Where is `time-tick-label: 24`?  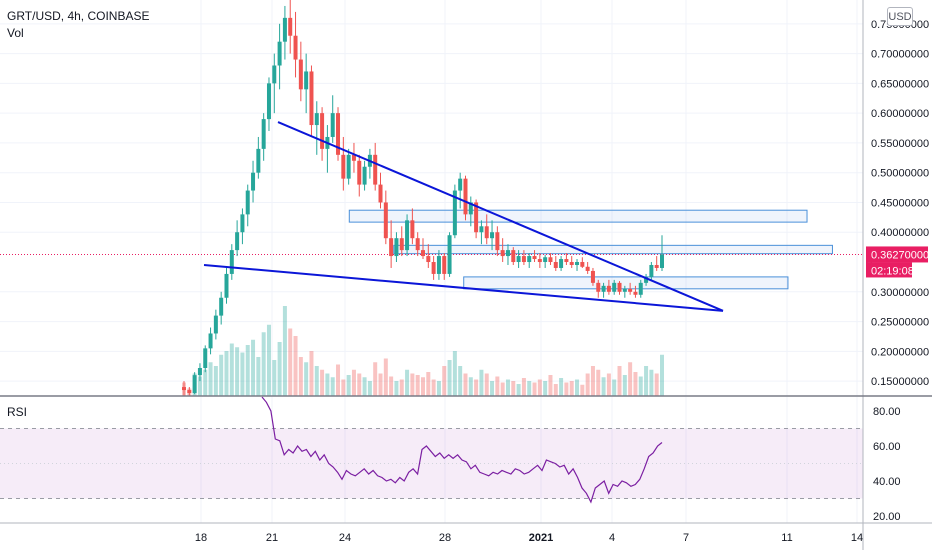 time-tick-label: 24 is located at coordinates (345, 538).